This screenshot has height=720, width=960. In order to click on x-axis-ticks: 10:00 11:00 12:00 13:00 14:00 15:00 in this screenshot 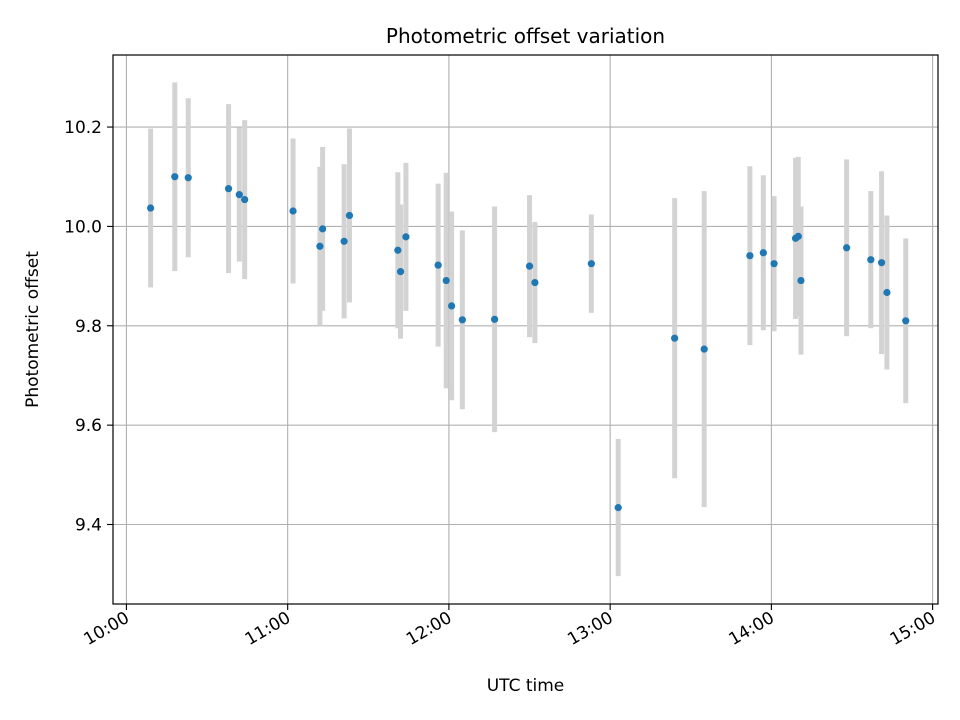, I will do `click(510, 627)`.